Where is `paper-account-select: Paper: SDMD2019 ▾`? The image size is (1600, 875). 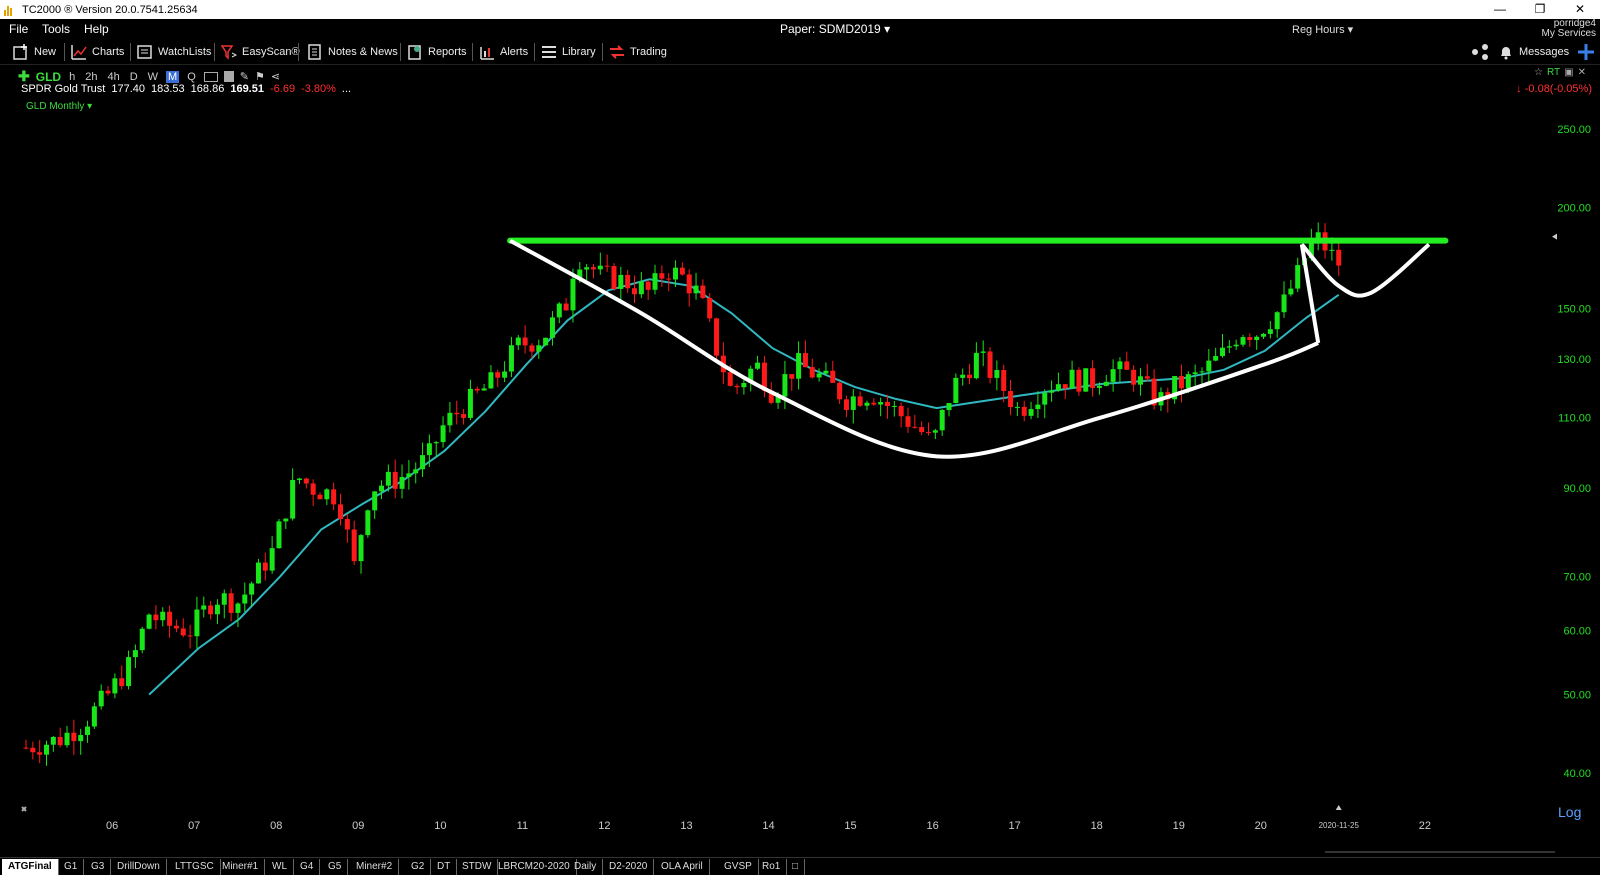
paper-account-select: Paper: SDMD2019 ▾ is located at coordinates (835, 29).